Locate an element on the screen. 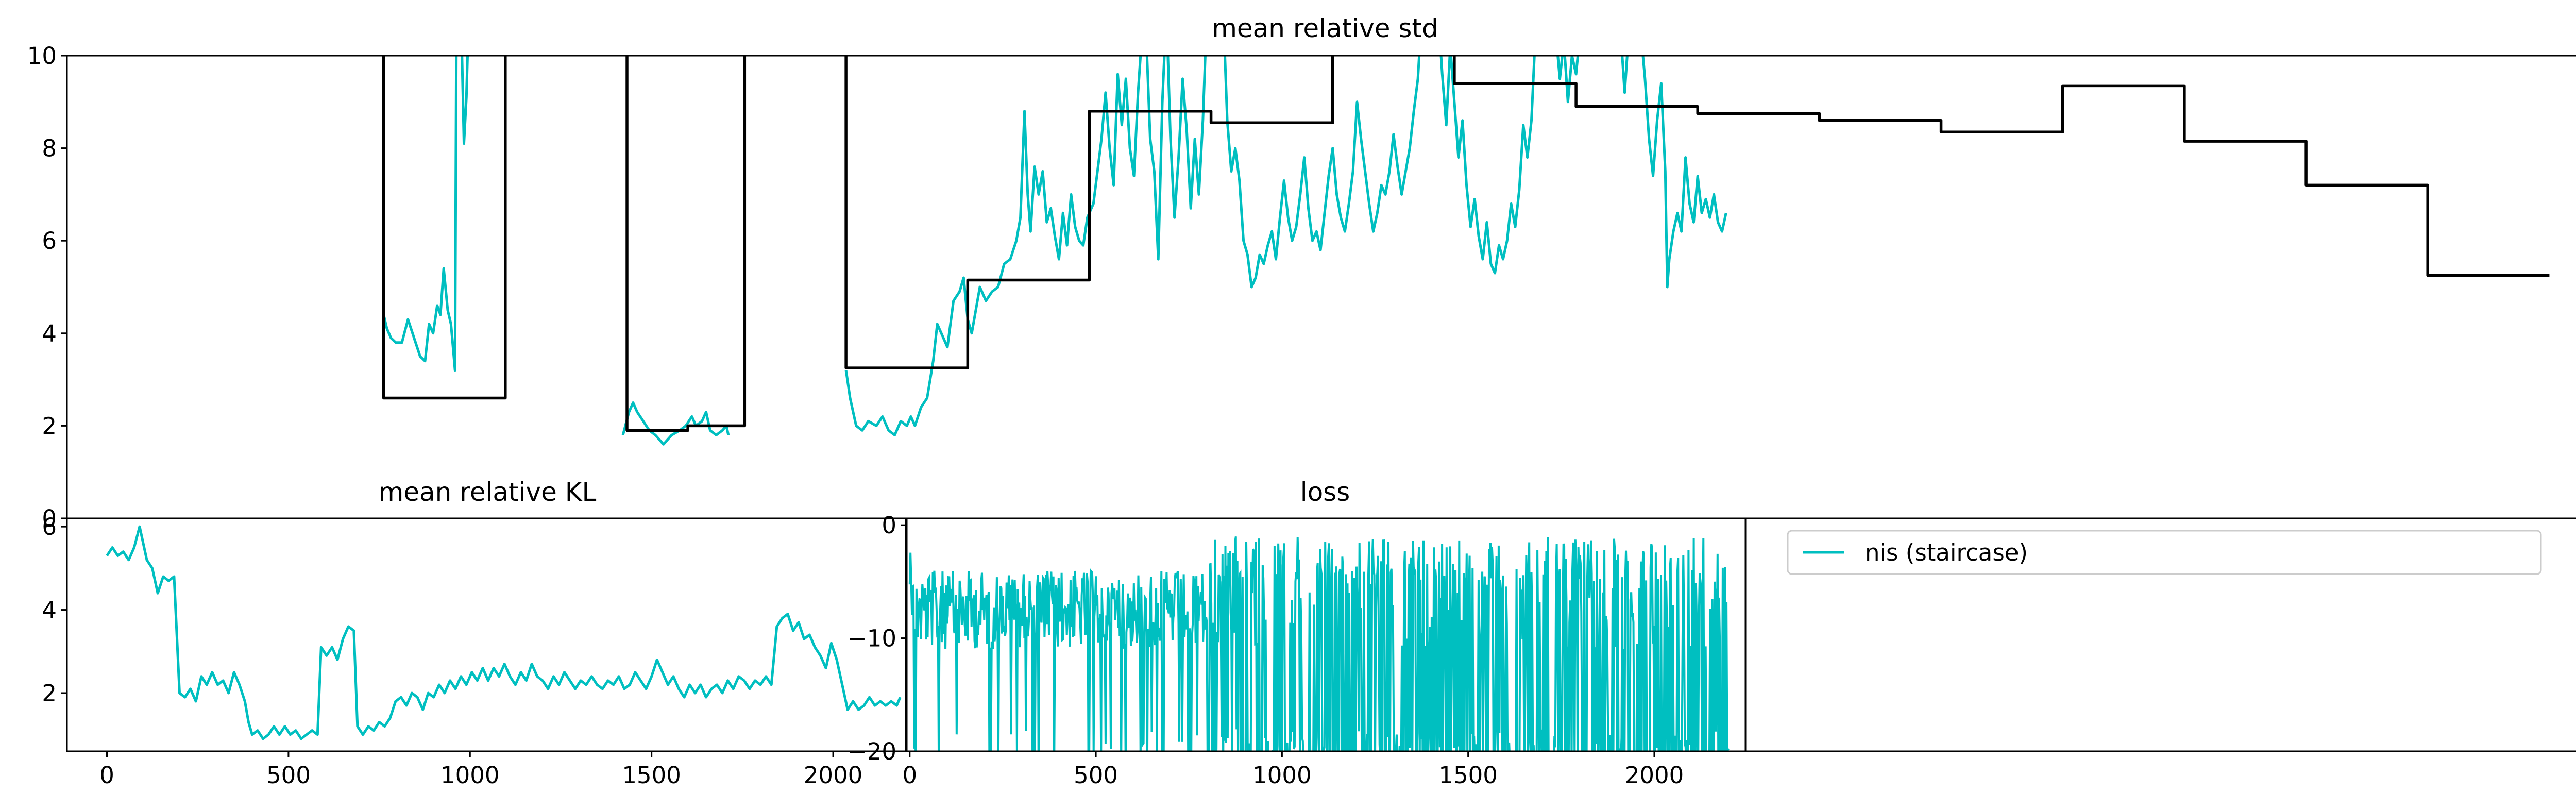  subplot-title: loss is located at coordinates (1325, 492).